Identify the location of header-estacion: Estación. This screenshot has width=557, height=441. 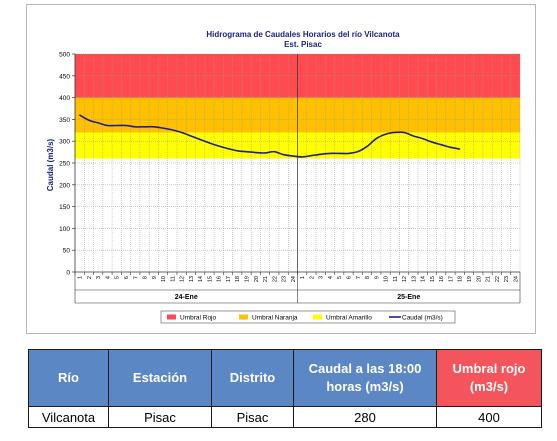
(160, 378).